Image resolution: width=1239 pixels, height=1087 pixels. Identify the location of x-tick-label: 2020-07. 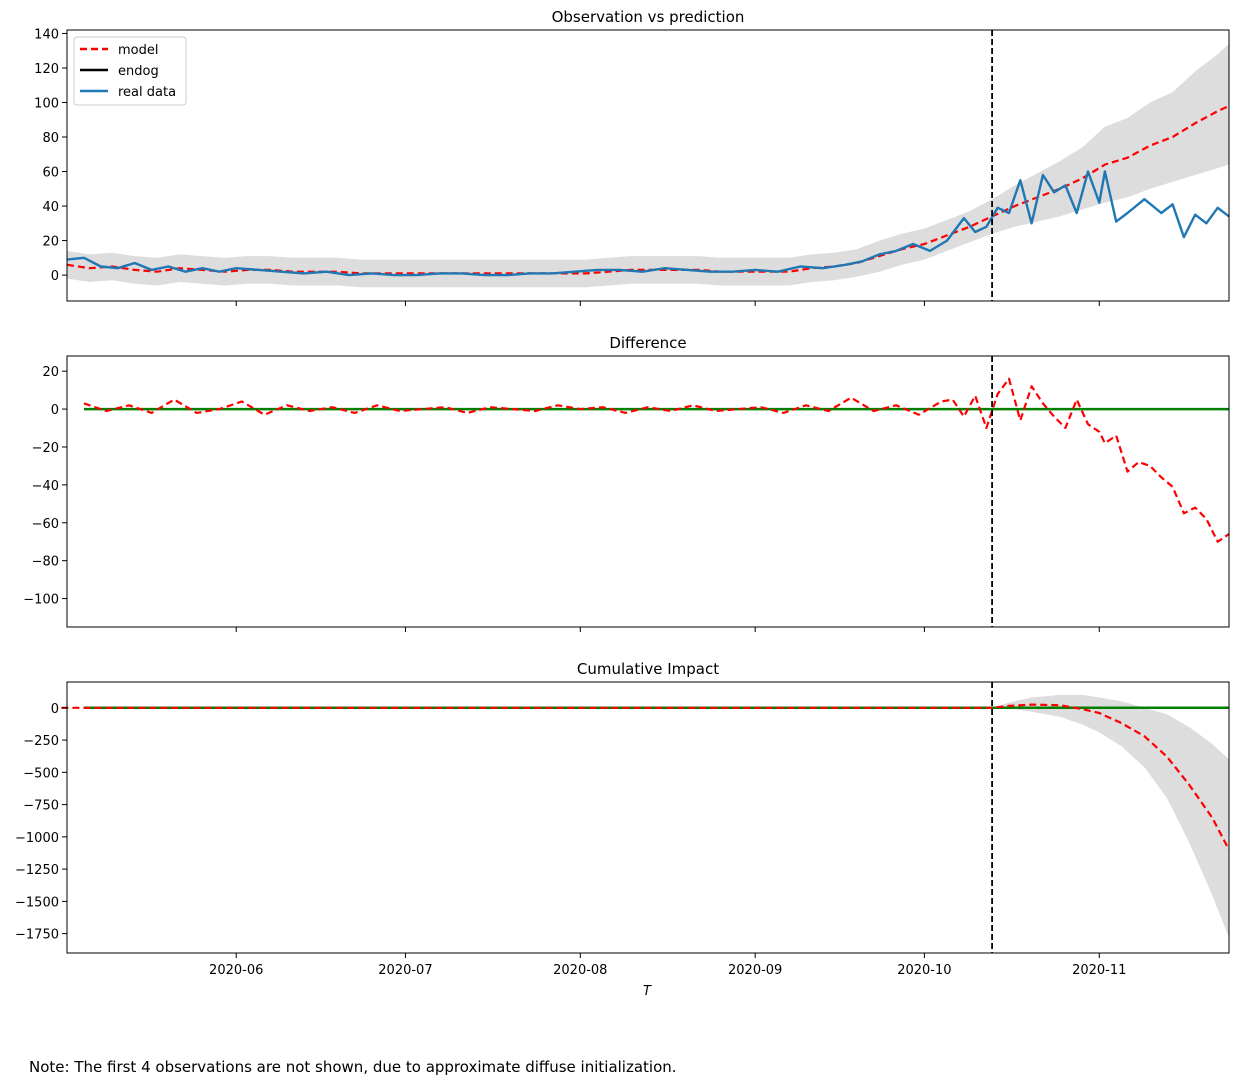
(405, 970).